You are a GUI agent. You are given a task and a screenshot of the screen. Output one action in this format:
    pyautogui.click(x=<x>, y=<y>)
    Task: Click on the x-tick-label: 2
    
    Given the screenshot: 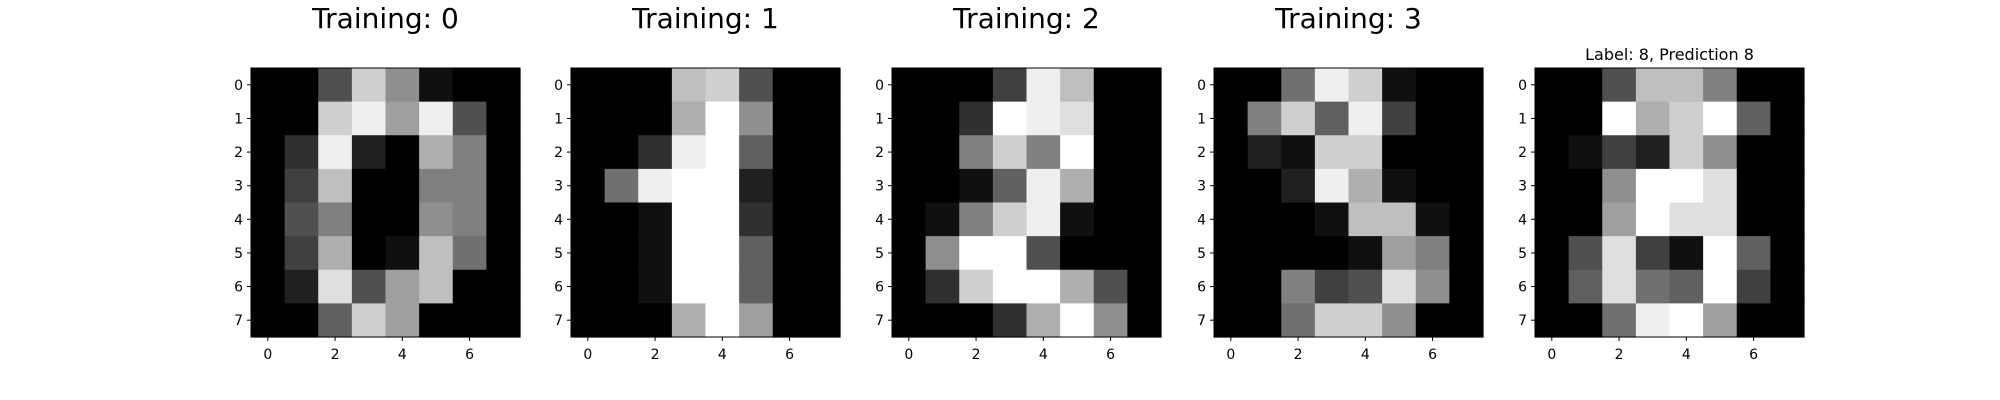 What is the action you would take?
    pyautogui.click(x=976, y=355)
    